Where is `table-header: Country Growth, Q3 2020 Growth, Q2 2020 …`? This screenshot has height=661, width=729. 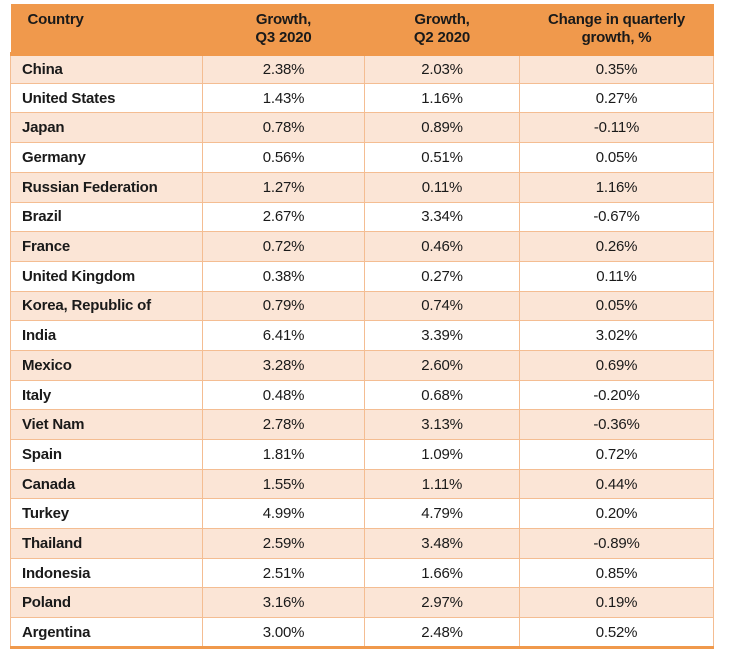
table-header: Country Growth, Q3 2020 Growth, Q2 2020 … is located at coordinates (362, 30).